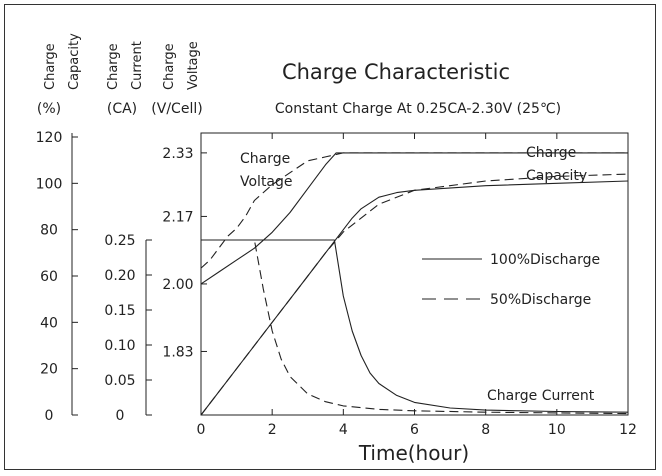 The height and width of the screenshot is (476, 662). What do you see at coordinates (176, 109) in the screenshot?
I see `voltage-unit: (V/Cell)` at bounding box center [176, 109].